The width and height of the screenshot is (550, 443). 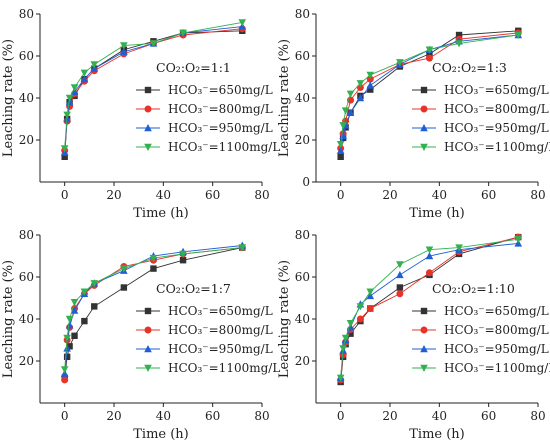 What do you see at coordinates (497, 368) in the screenshot?
I see `legend-label: HCO₃⁻=1100mg/L` at bounding box center [497, 368].